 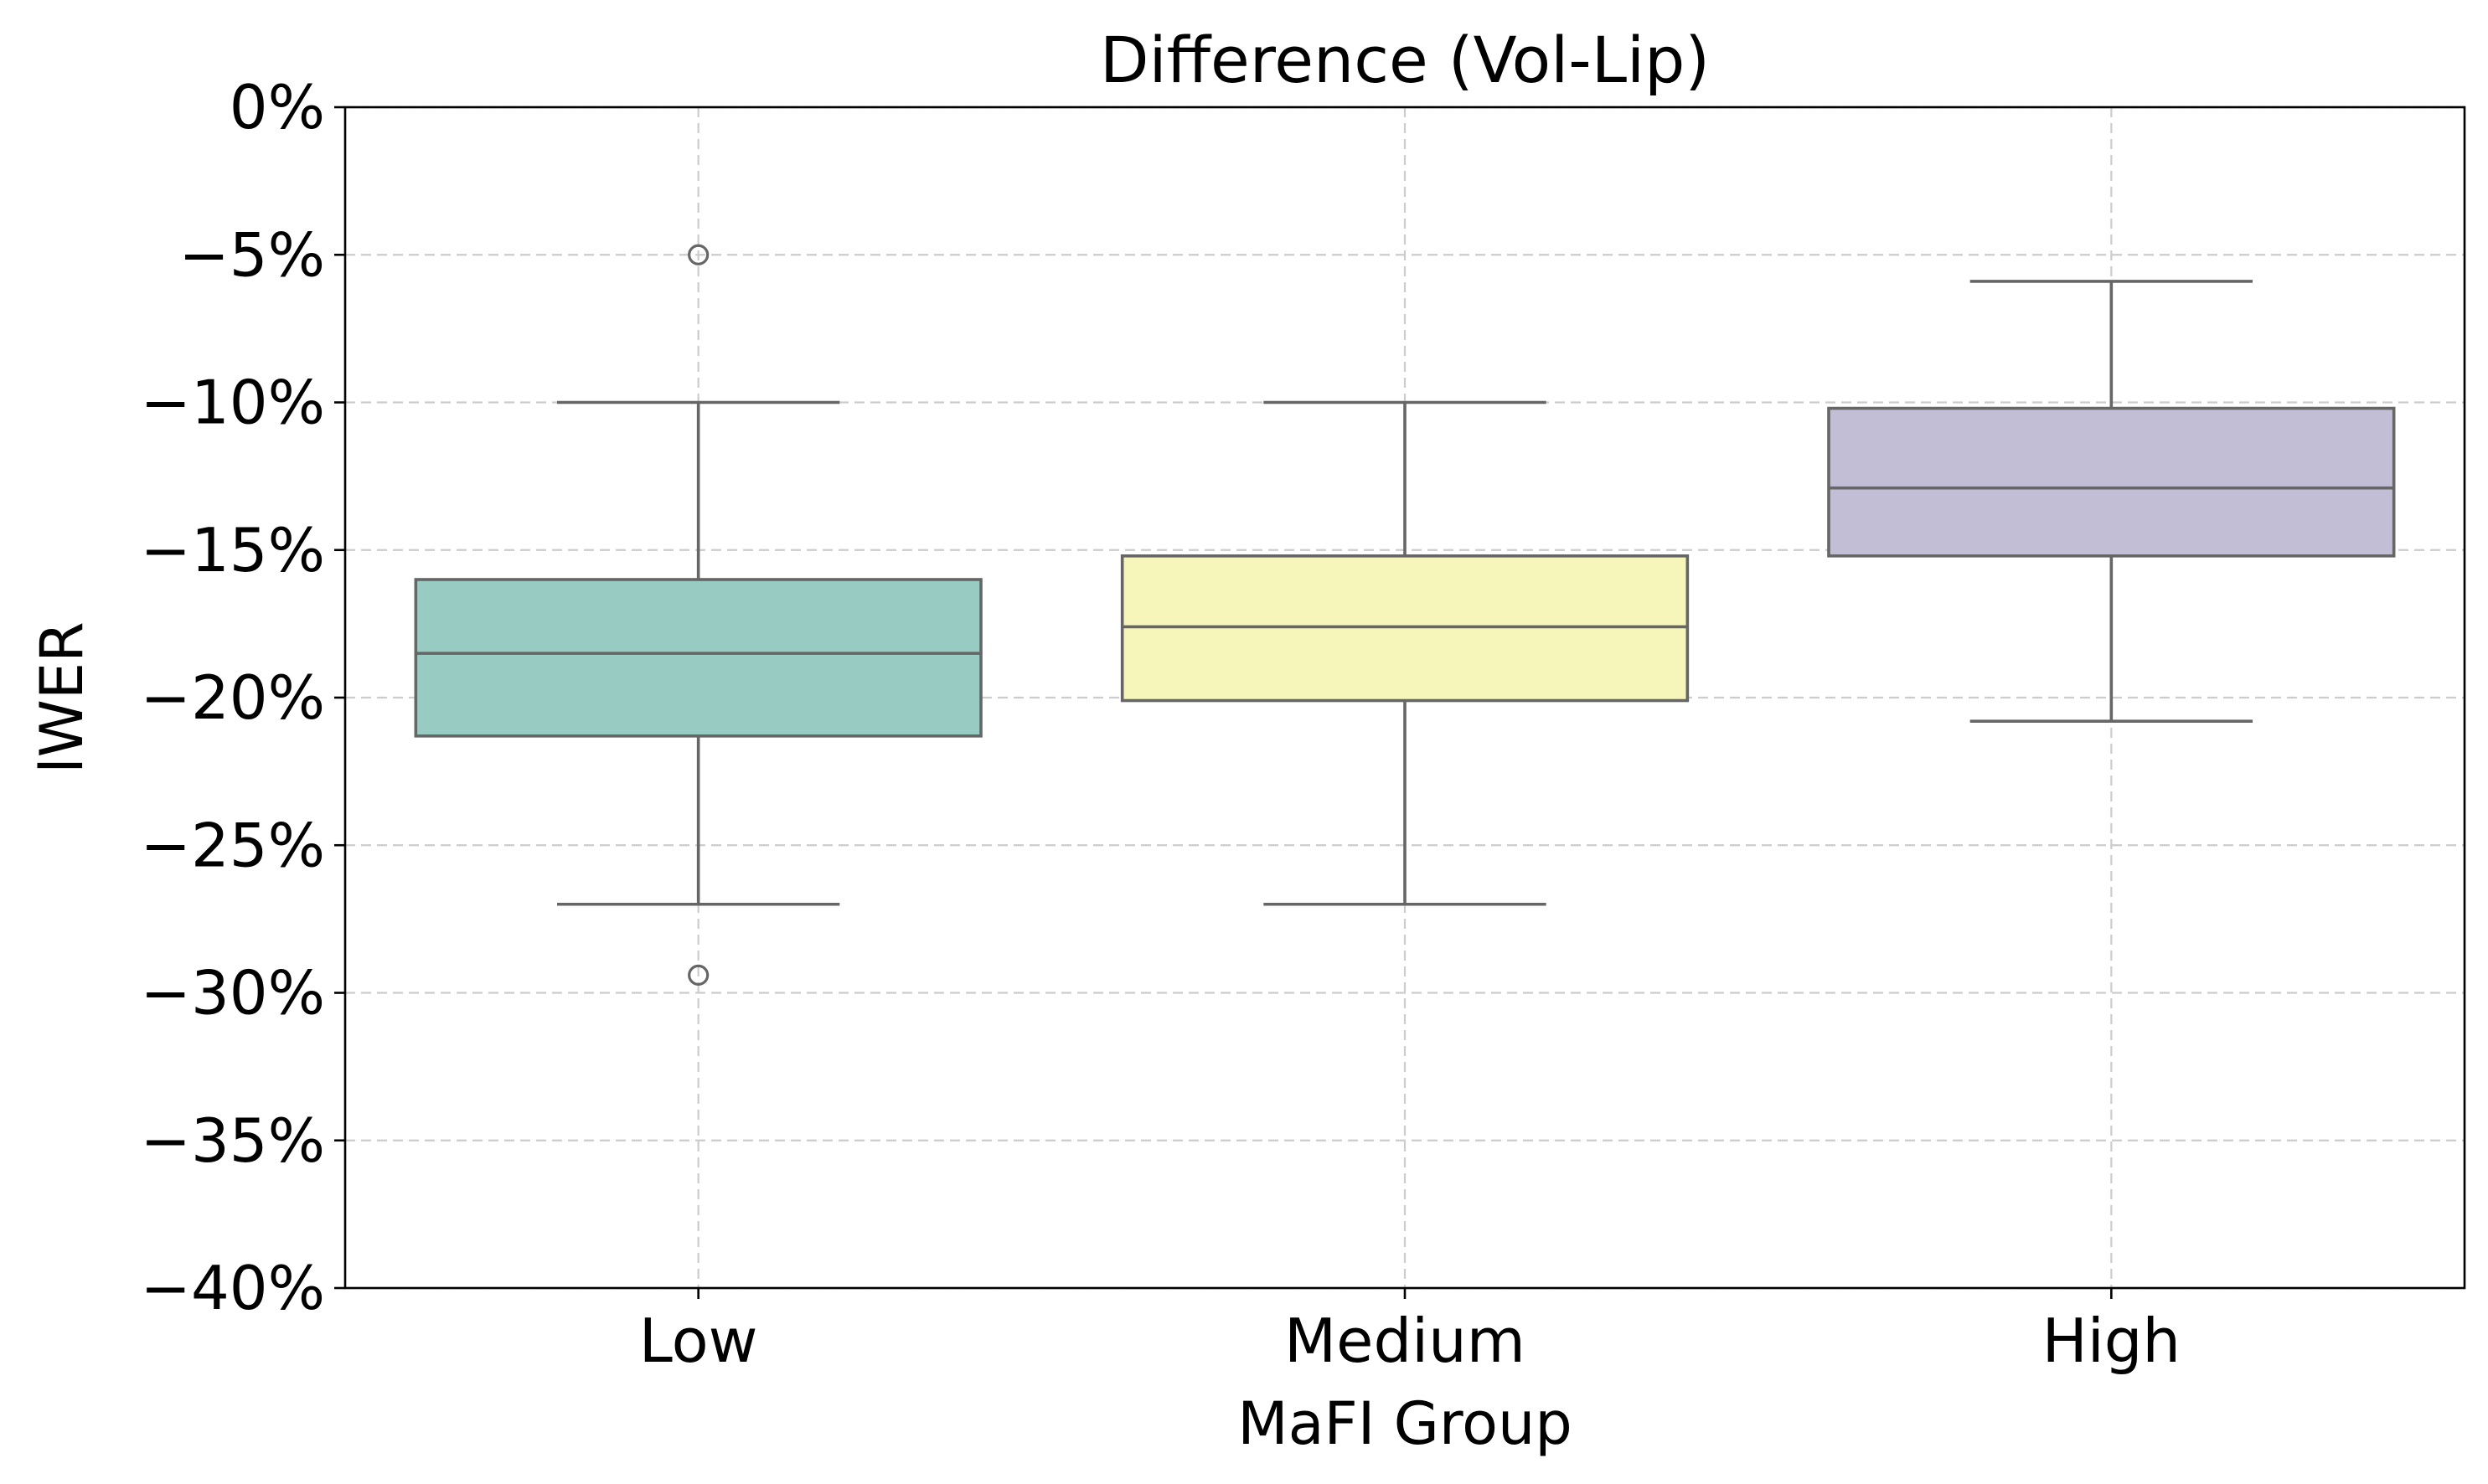 What do you see at coordinates (233, 845) in the screenshot?
I see `y-tick-label: −25%` at bounding box center [233, 845].